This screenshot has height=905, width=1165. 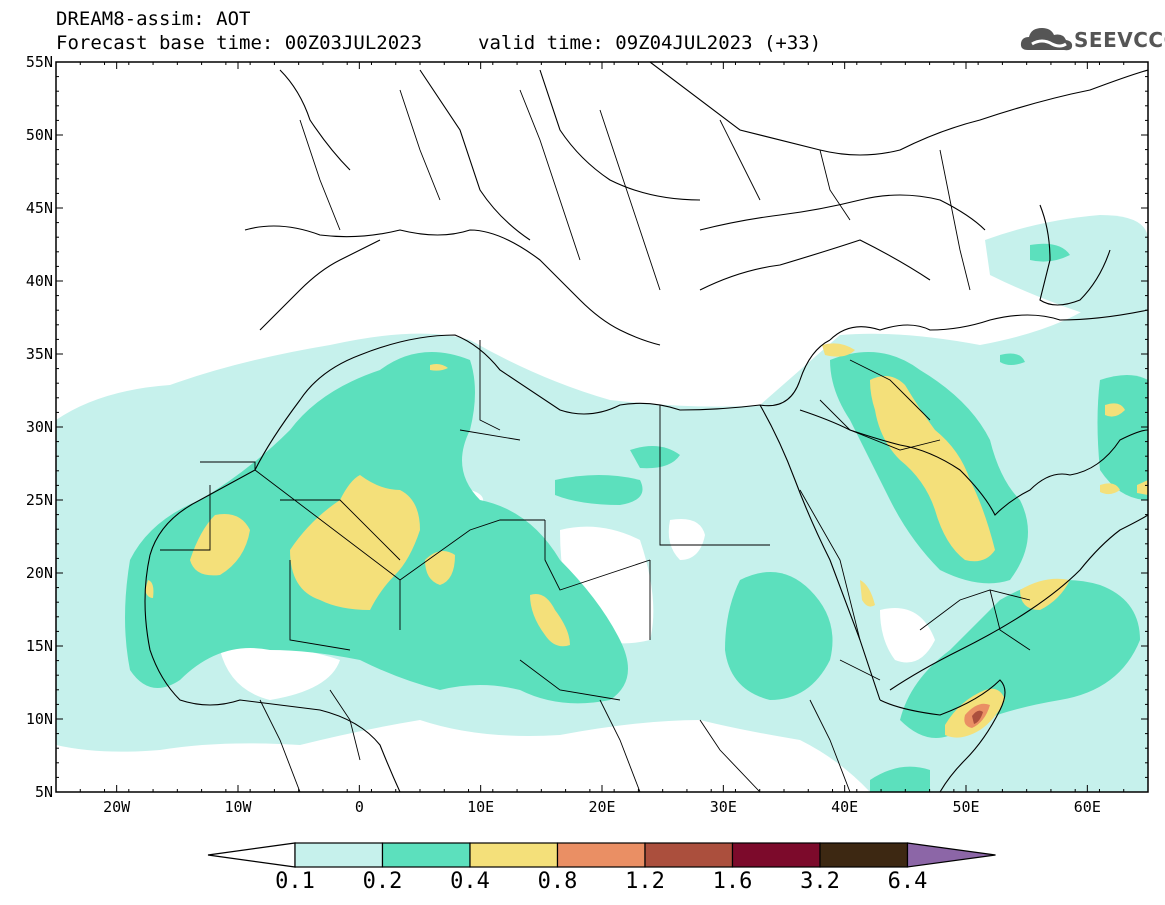 What do you see at coordinates (965, 807) in the screenshot?
I see `lon-label: 50E` at bounding box center [965, 807].